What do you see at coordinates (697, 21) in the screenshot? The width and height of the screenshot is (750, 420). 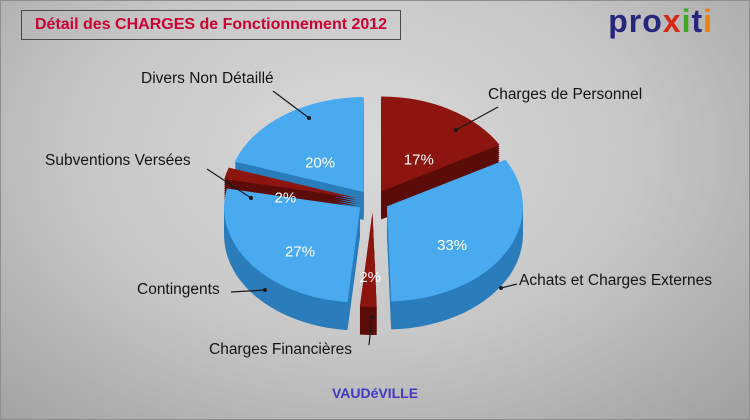 I see `logo-letter: t` at bounding box center [697, 21].